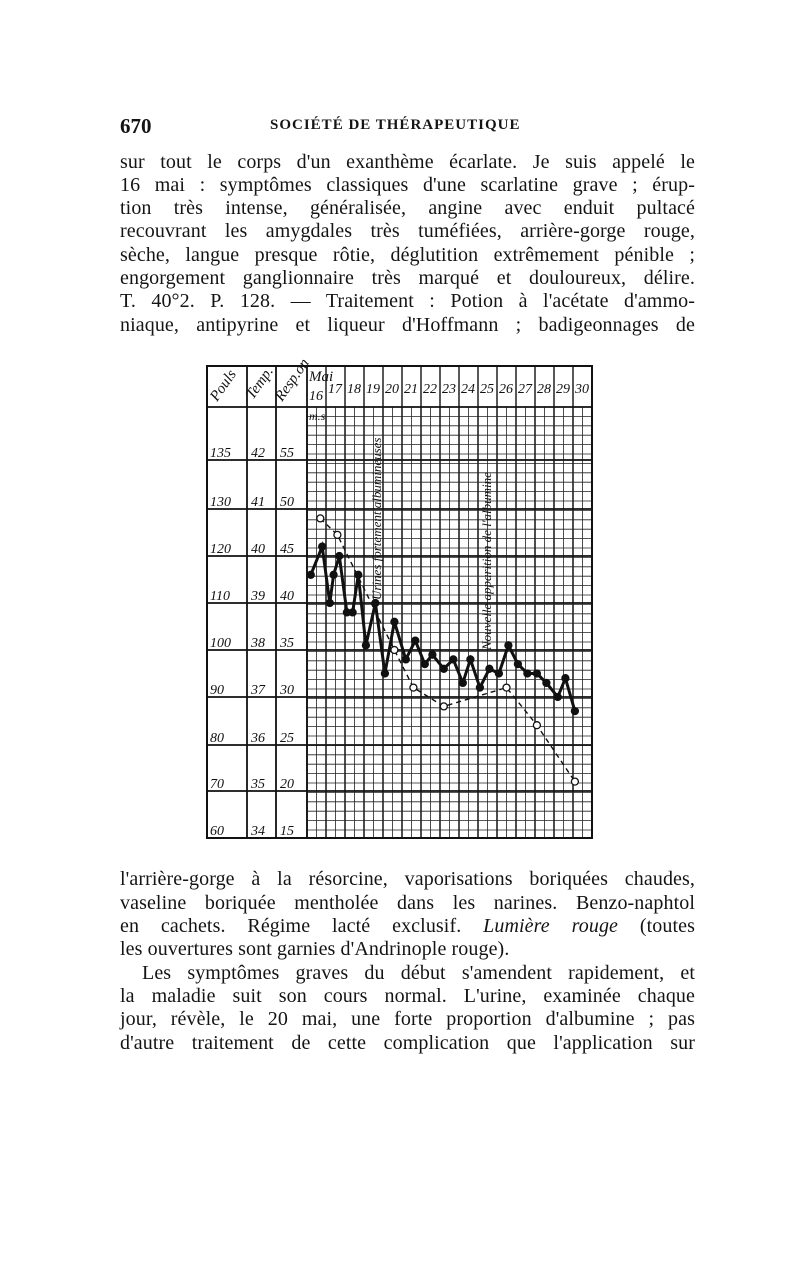 This screenshot has width=800, height=1262. I want to click on page-number: 670, so click(136, 126).